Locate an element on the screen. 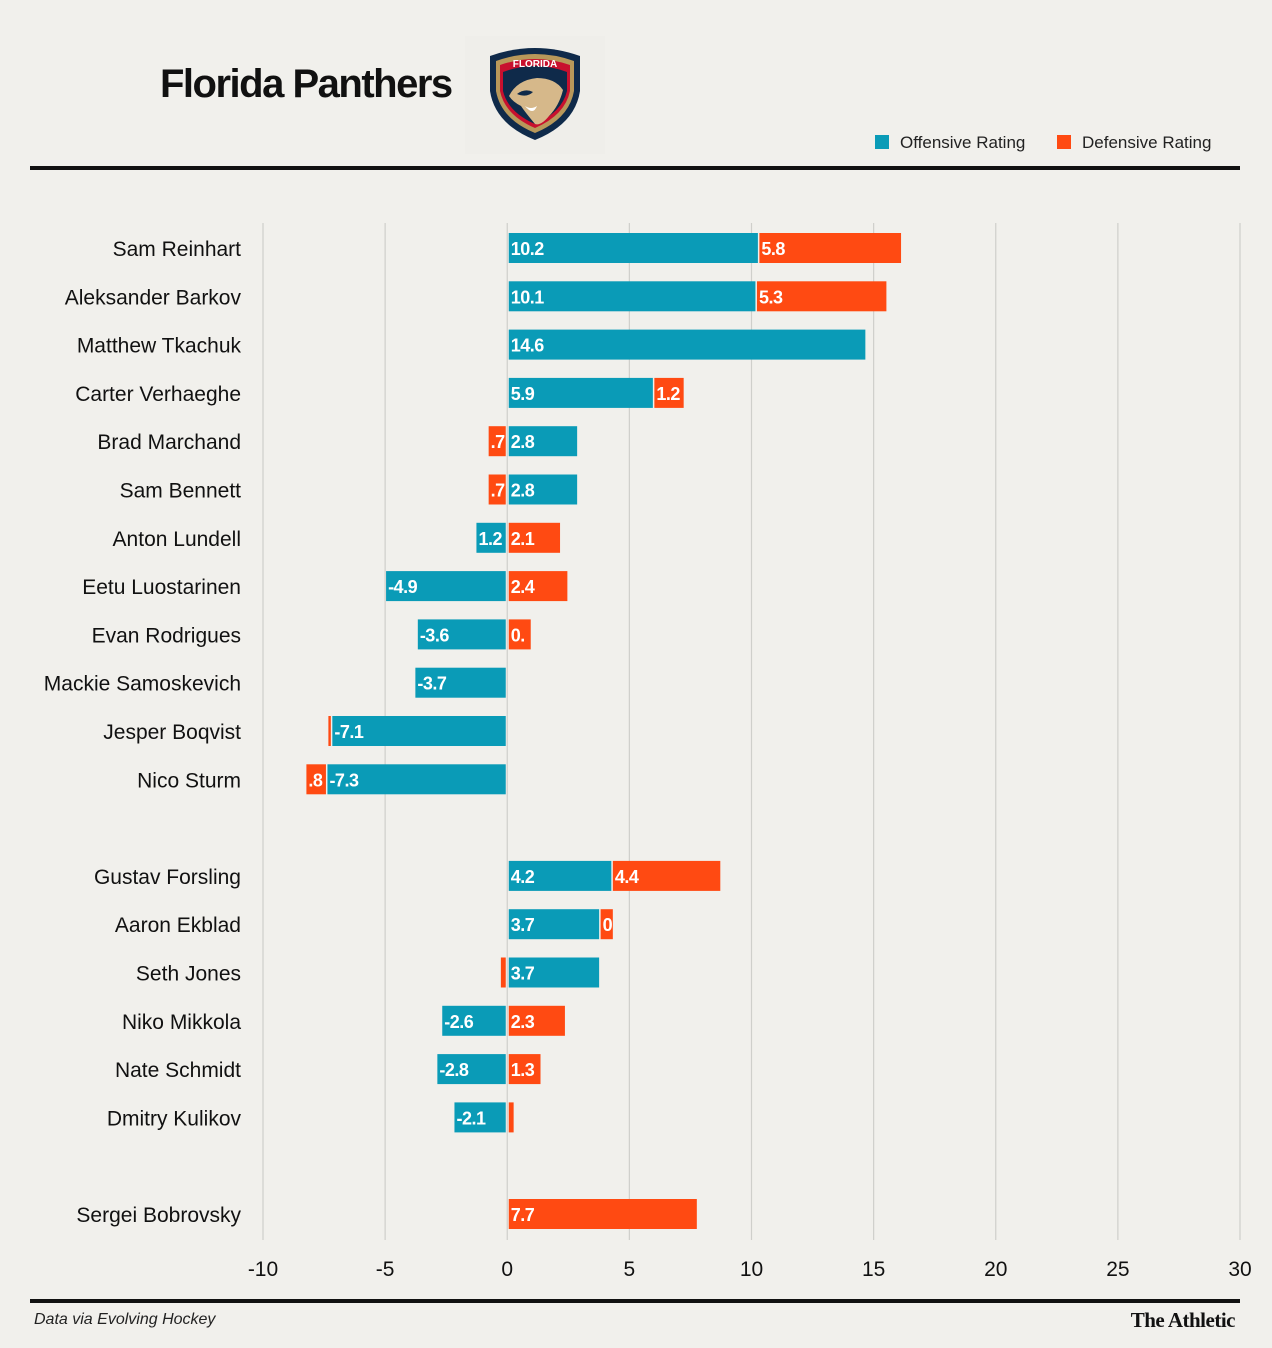  defense-legend-swatch is located at coordinates (1064, 142).